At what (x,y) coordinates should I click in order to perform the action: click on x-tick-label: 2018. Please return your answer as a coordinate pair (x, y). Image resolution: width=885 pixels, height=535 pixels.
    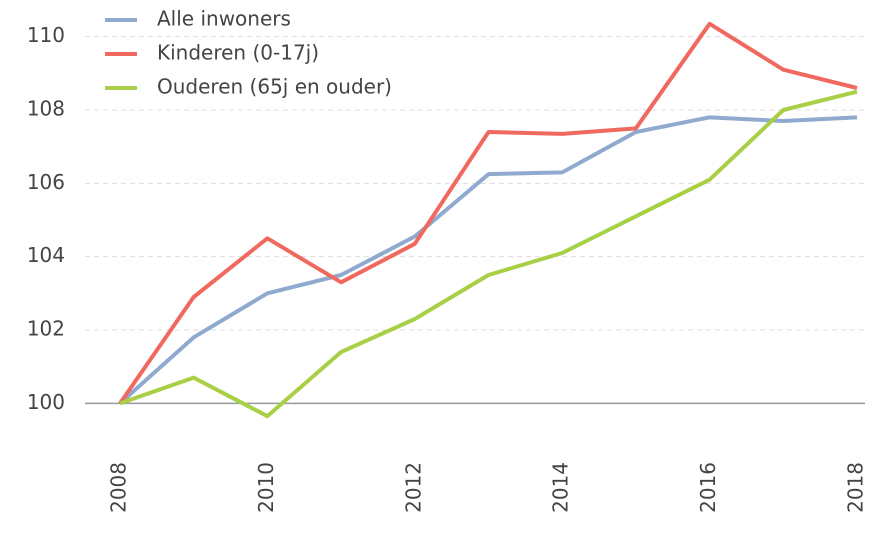
    Looking at the image, I should click on (856, 487).